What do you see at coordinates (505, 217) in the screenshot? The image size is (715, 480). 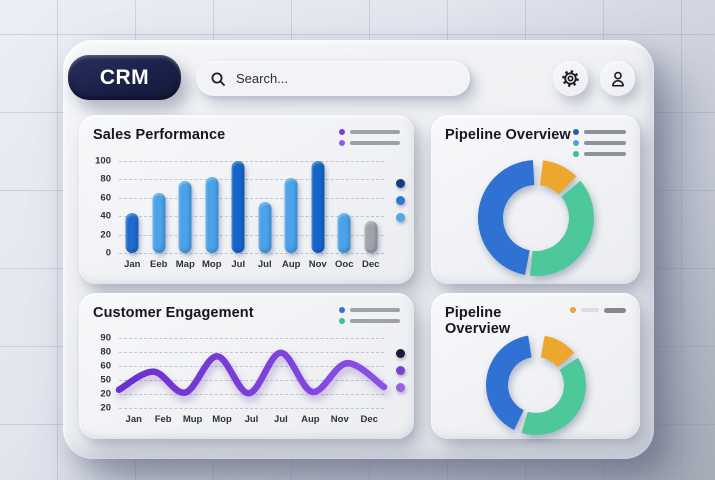 I see `donut-segment-blue` at bounding box center [505, 217].